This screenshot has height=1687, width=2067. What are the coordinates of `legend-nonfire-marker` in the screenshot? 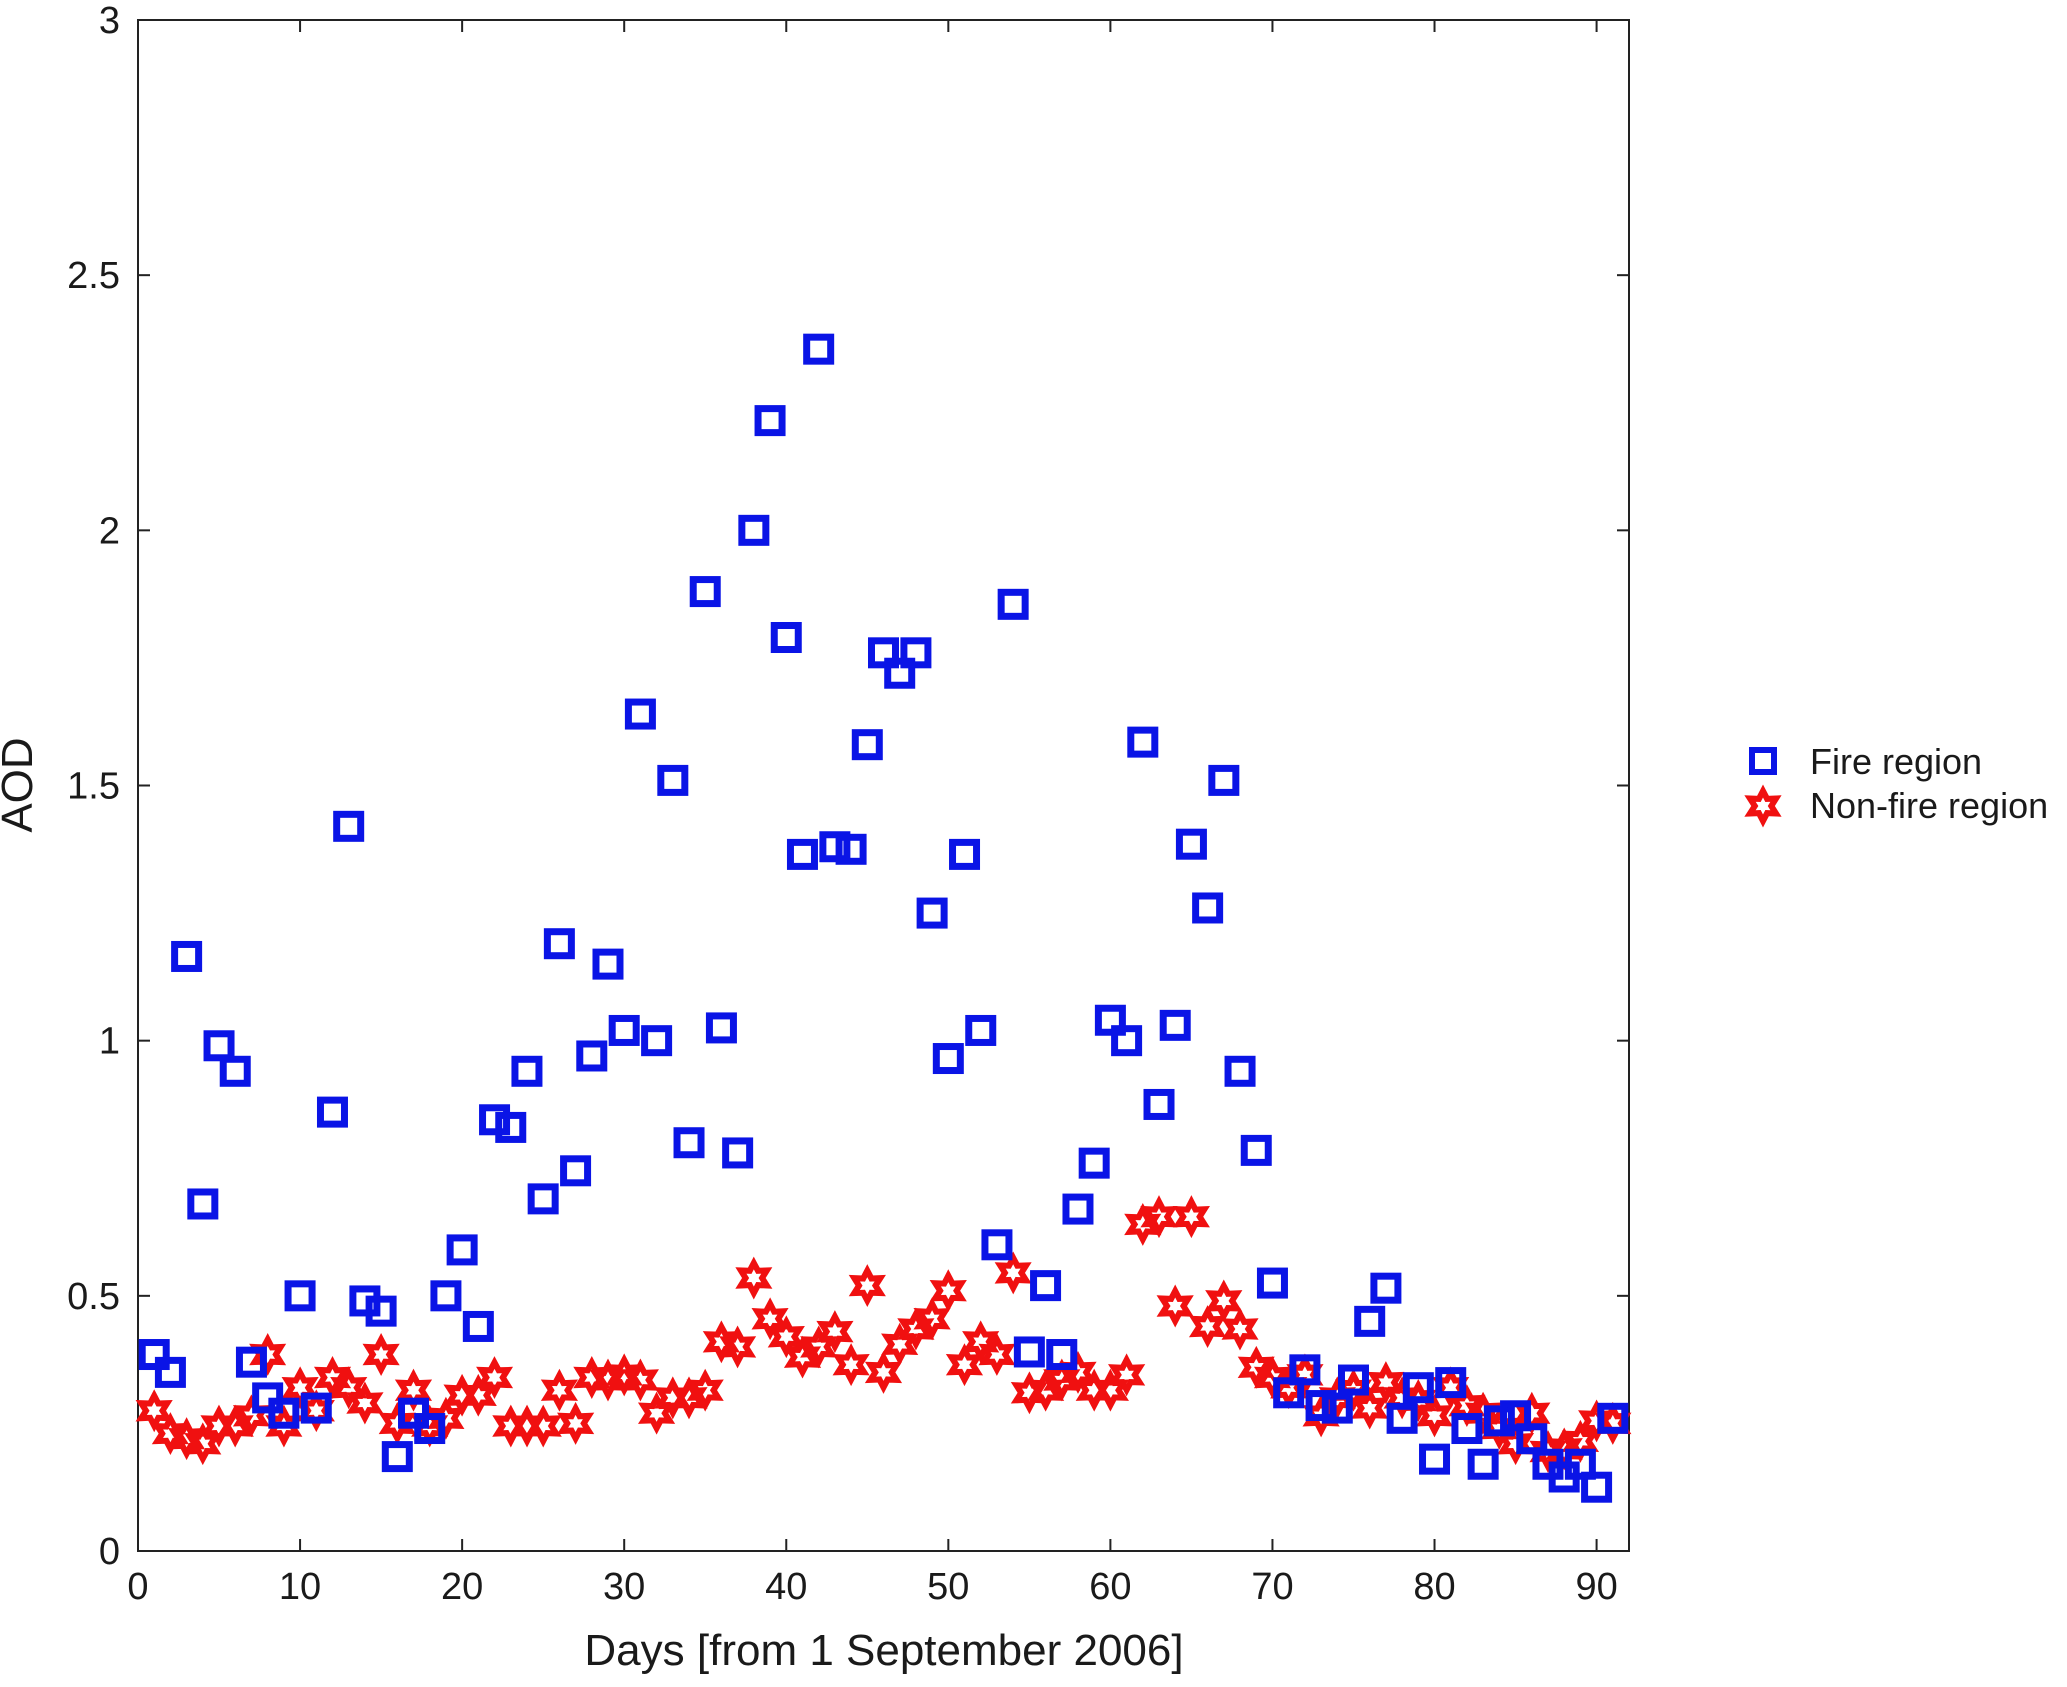 It's located at (1763, 806).